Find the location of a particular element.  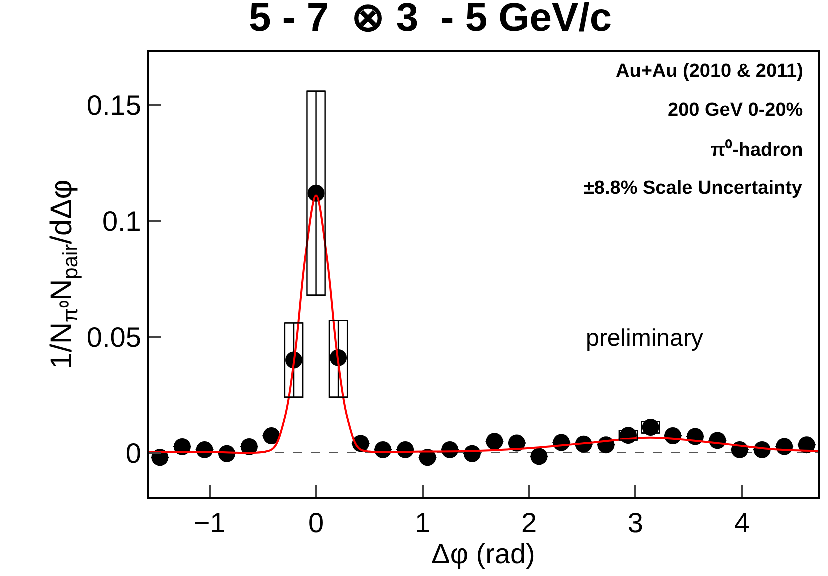

x-tick-label: 3 is located at coordinates (636, 523).